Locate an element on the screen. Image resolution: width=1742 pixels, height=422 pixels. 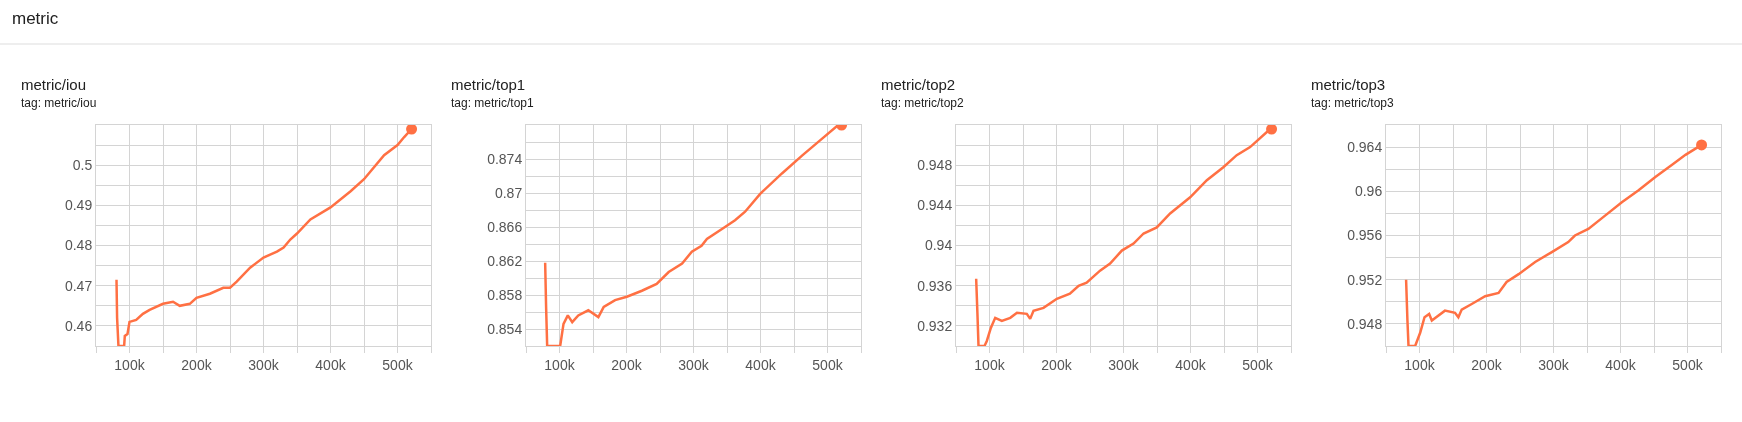
y-tick-label: 0.952 is located at coordinates (1365, 279).